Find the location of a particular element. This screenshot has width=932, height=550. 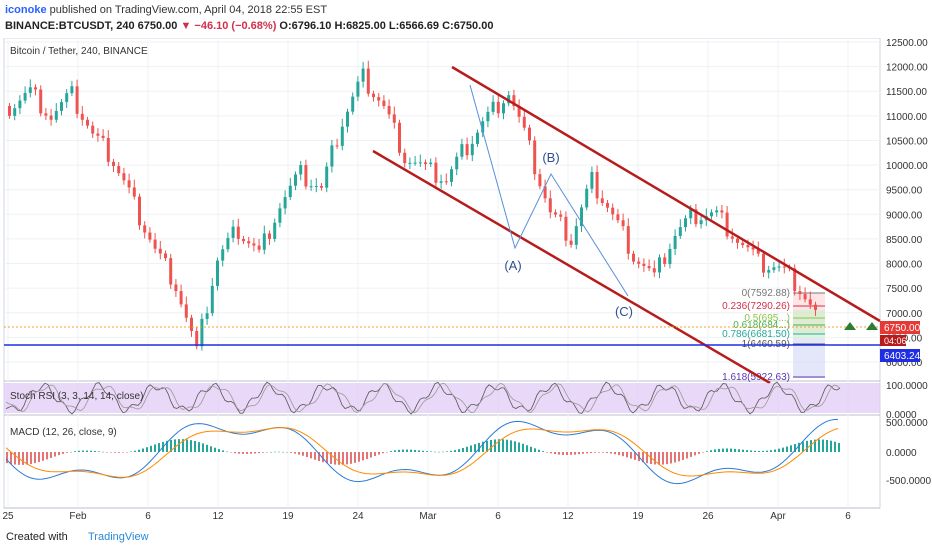

fib-level-label: 0(7592.88) is located at coordinates (766, 293).